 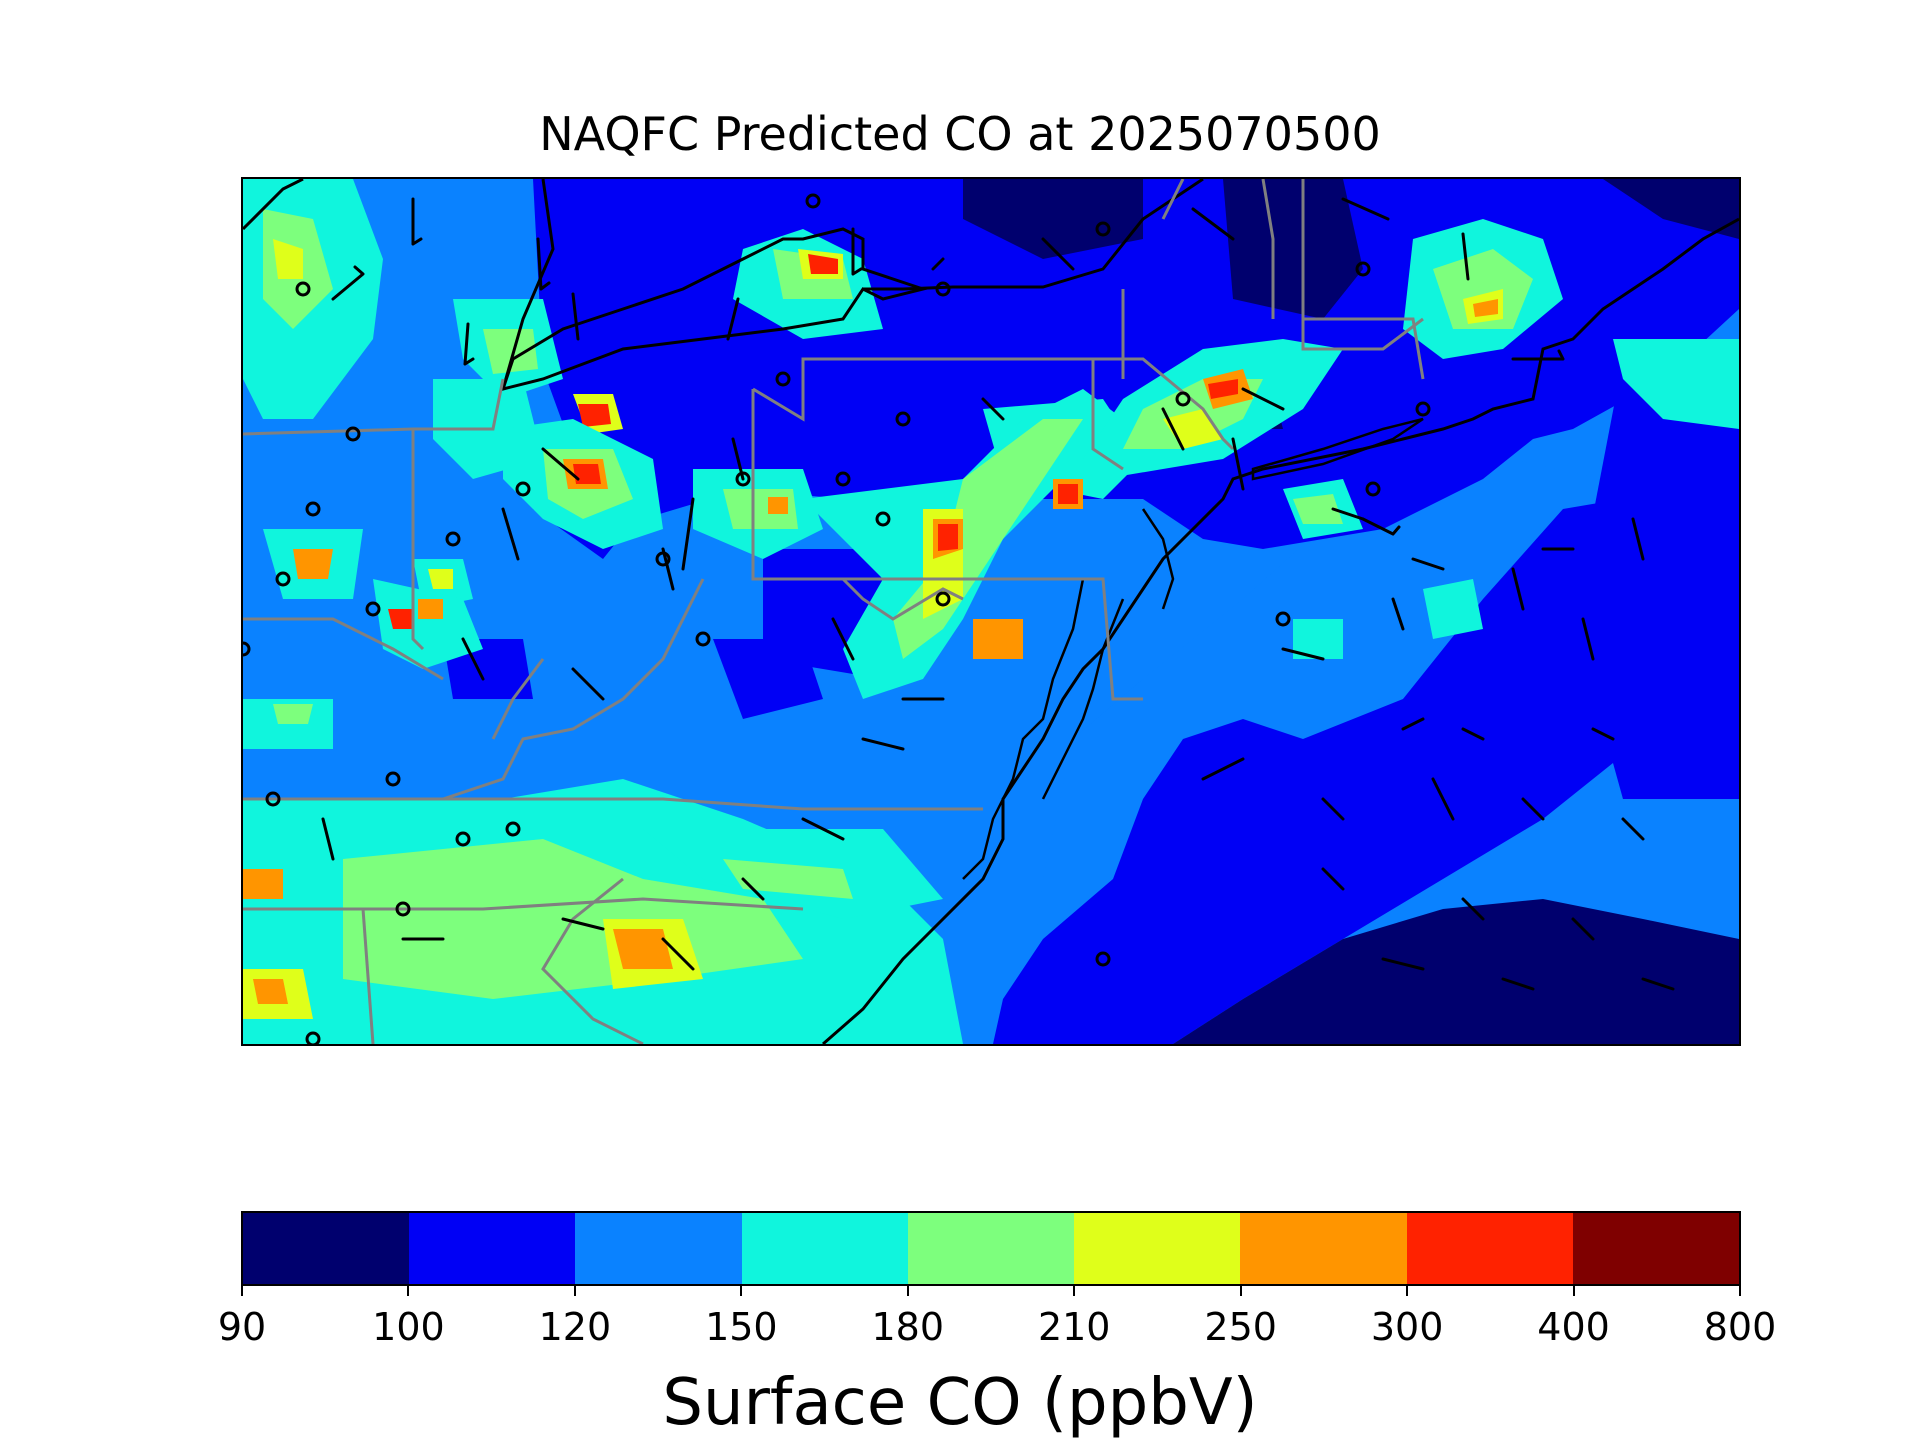 I want to click on plume-central-2-orange, so click(x=778, y=505).